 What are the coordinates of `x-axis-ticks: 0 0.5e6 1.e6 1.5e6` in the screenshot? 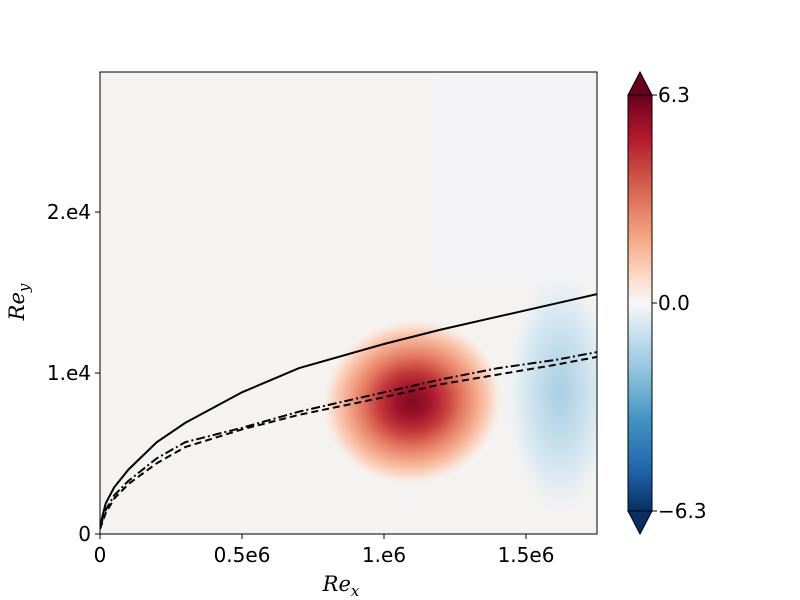 It's located at (324, 550).